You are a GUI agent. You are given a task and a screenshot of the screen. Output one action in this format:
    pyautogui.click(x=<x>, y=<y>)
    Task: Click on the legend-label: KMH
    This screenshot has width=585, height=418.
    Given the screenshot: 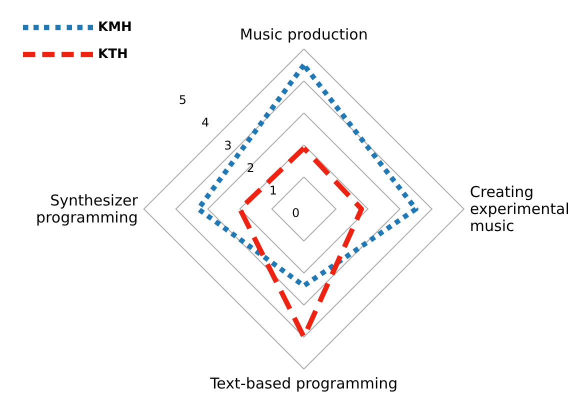 What is the action you would take?
    pyautogui.click(x=115, y=27)
    